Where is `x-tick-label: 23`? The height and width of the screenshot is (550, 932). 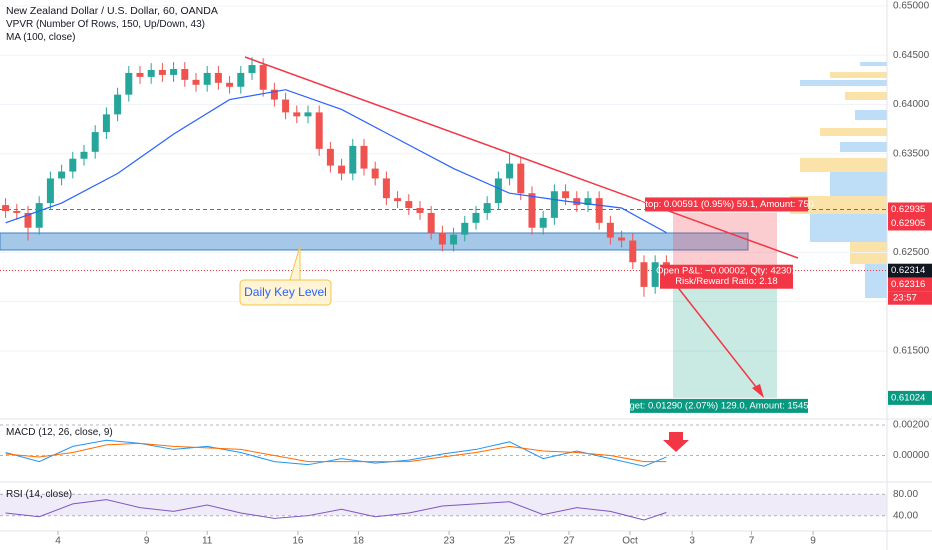 x-tick-label: 23 is located at coordinates (450, 541).